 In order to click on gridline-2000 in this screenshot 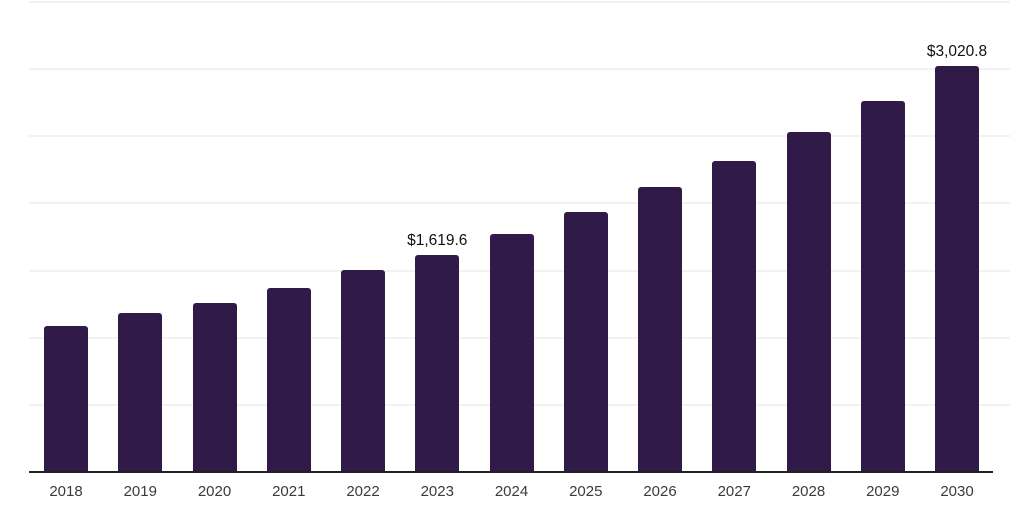, I will do `click(519, 203)`.